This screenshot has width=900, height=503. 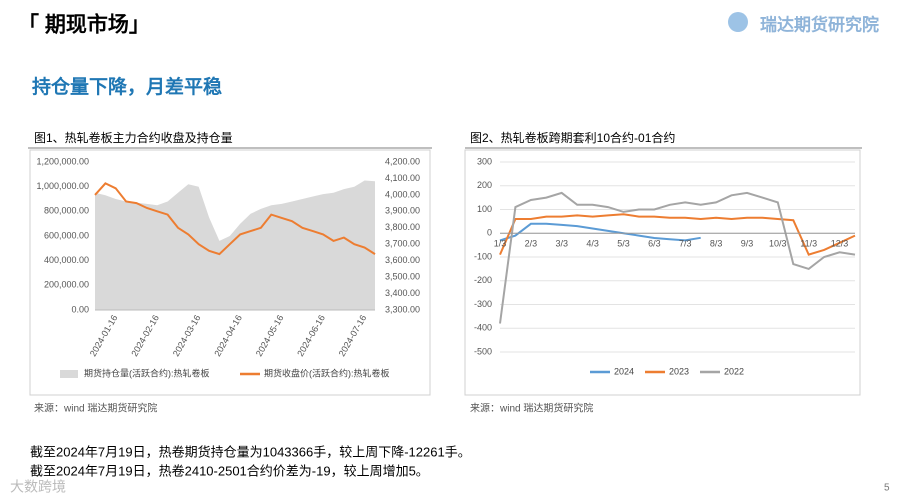 What do you see at coordinates (500, 244) in the screenshot?
I see `x-tick-label: 1/3` at bounding box center [500, 244].